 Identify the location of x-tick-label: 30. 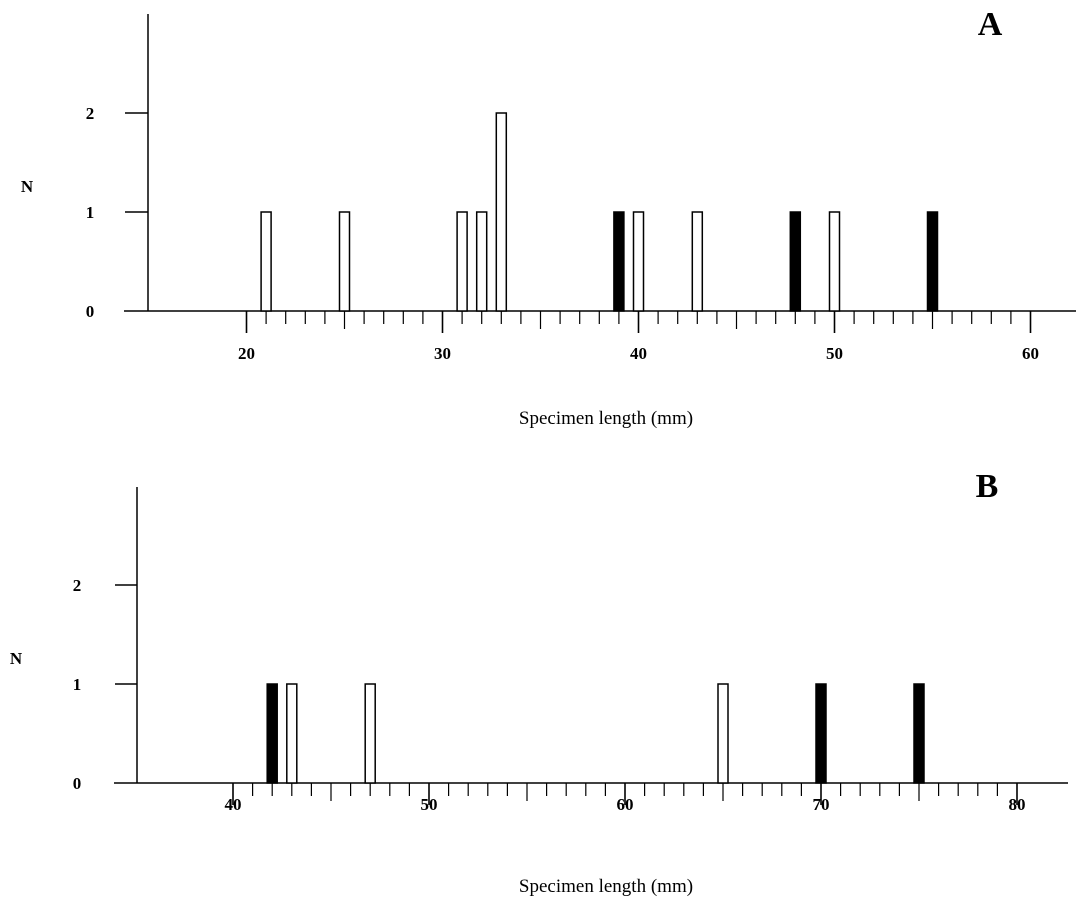
(442, 353).